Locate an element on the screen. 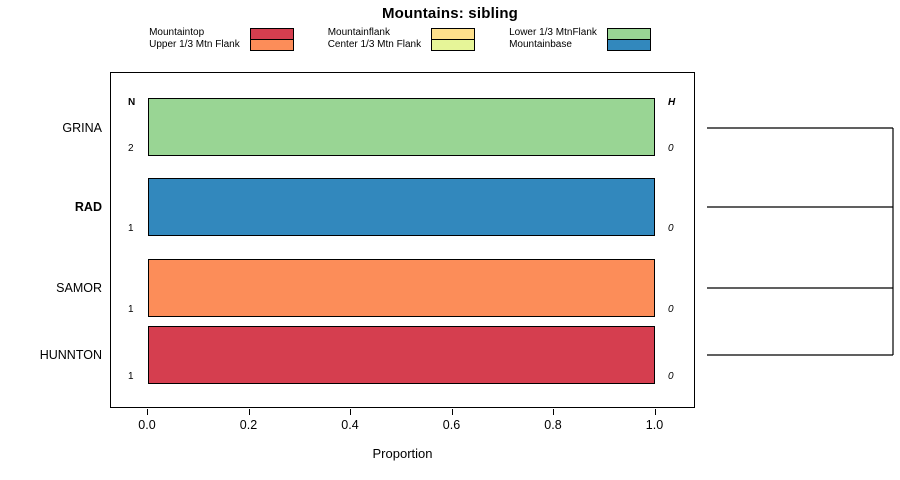 Image resolution: width=900 pixels, height=480 pixels. bar-hunnton is located at coordinates (401, 355).